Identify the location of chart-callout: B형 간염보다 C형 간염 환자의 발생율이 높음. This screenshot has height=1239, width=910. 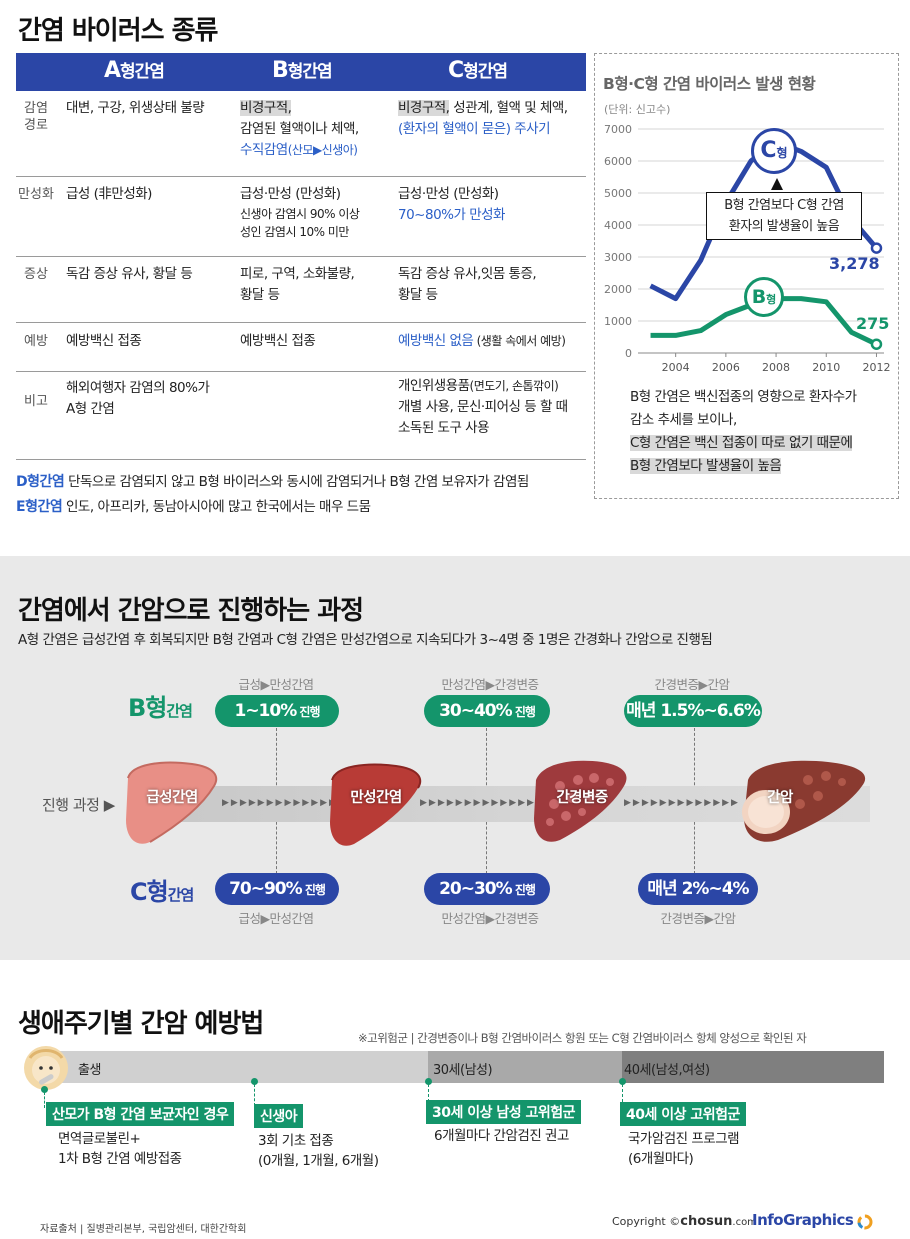
(784, 216).